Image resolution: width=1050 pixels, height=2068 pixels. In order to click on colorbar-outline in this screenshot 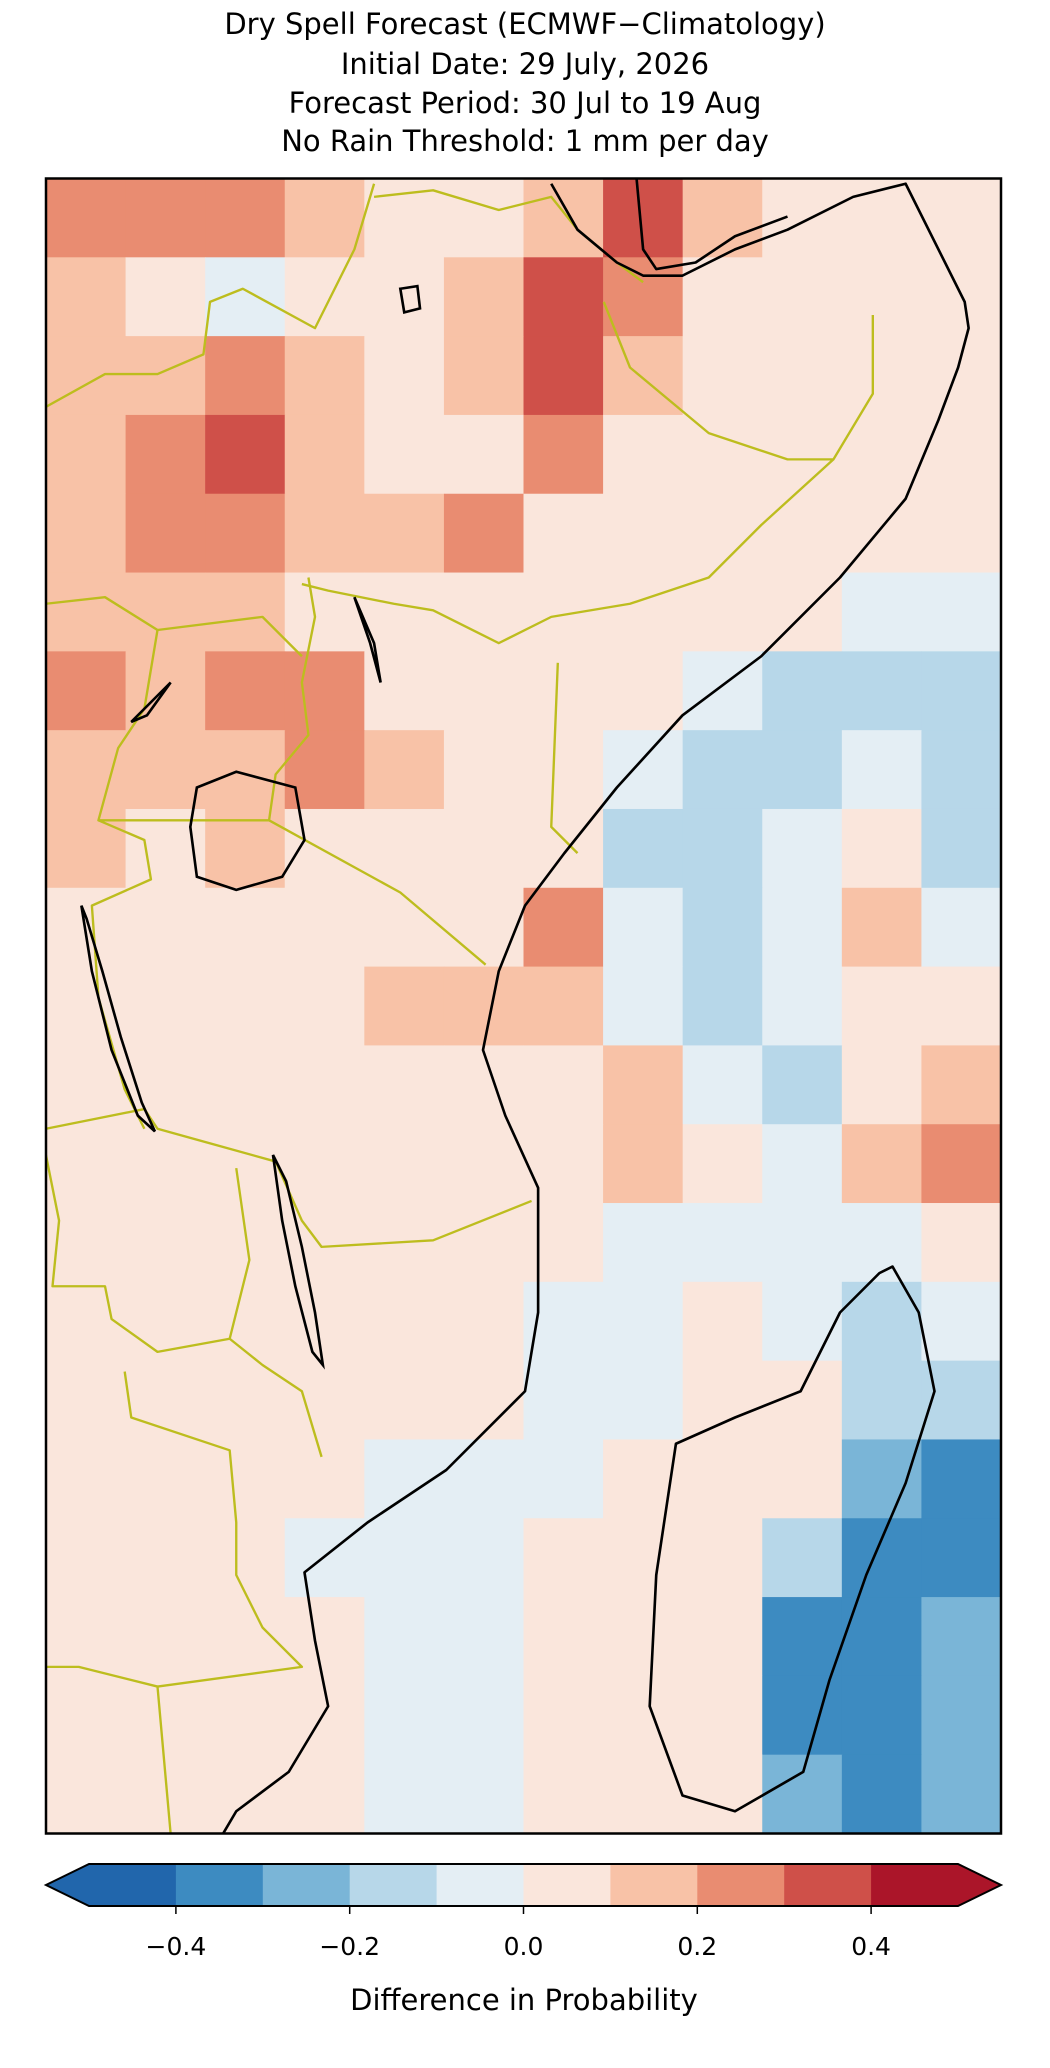, I will do `click(523, 1885)`.